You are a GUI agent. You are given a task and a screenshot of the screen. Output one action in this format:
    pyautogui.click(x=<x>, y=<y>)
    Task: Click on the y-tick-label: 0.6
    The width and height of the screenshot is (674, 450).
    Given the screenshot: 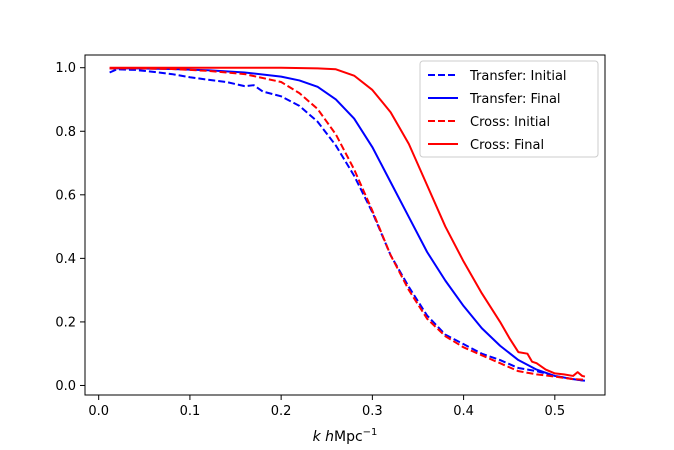 What is the action you would take?
    pyautogui.click(x=65, y=195)
    